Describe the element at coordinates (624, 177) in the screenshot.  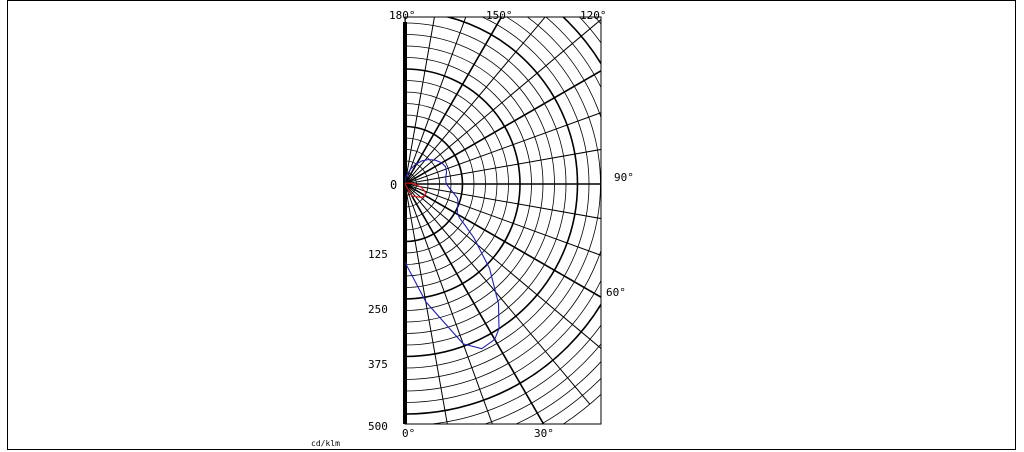
I see `angle-tick-label: 90°` at that location.